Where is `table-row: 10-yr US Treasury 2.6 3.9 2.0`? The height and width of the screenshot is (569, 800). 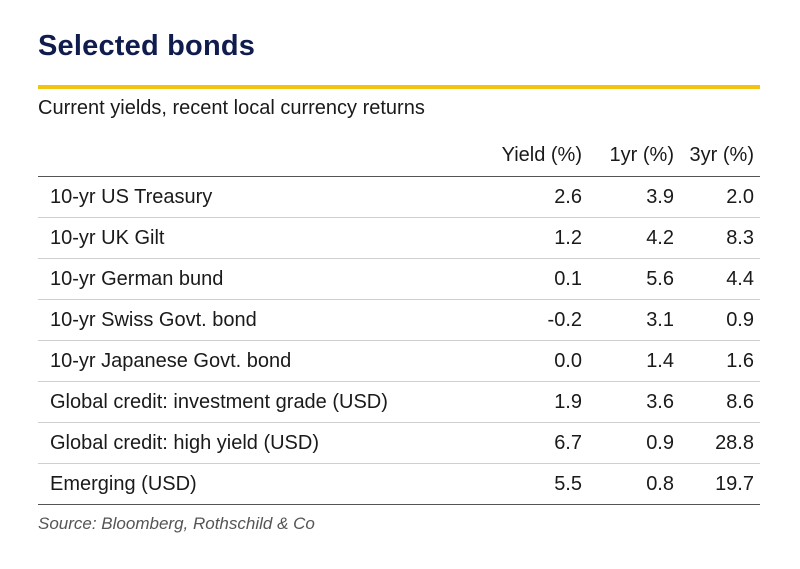 table-row: 10-yr US Treasury 2.6 3.9 2.0 is located at coordinates (399, 197).